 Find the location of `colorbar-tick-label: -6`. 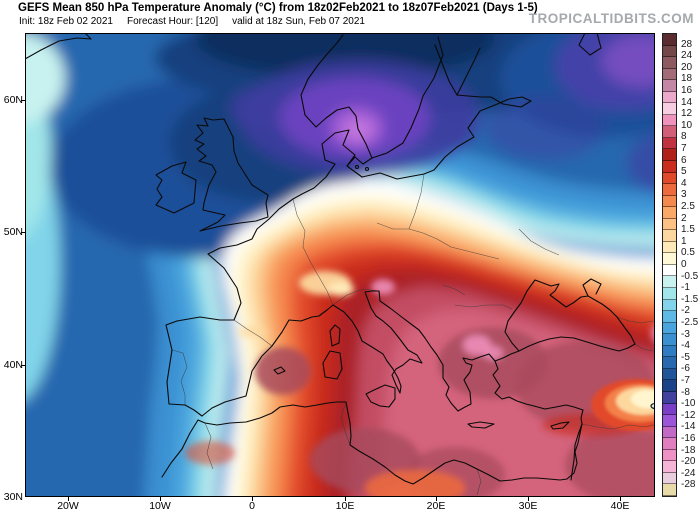

colorbar-tick-label: -6 is located at coordinates (685, 369).